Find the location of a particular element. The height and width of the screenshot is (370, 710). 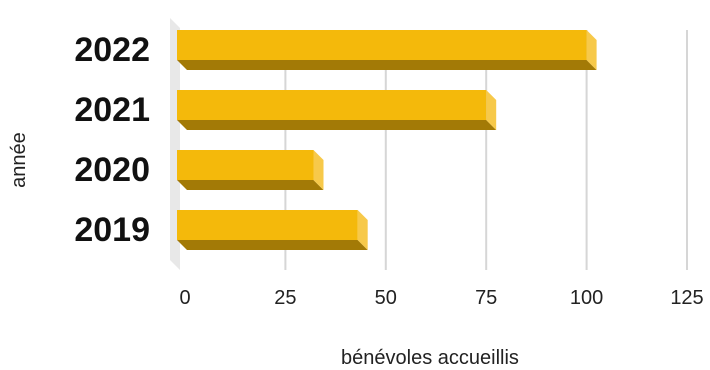

x-tick-label: 100 is located at coordinates (586, 298).